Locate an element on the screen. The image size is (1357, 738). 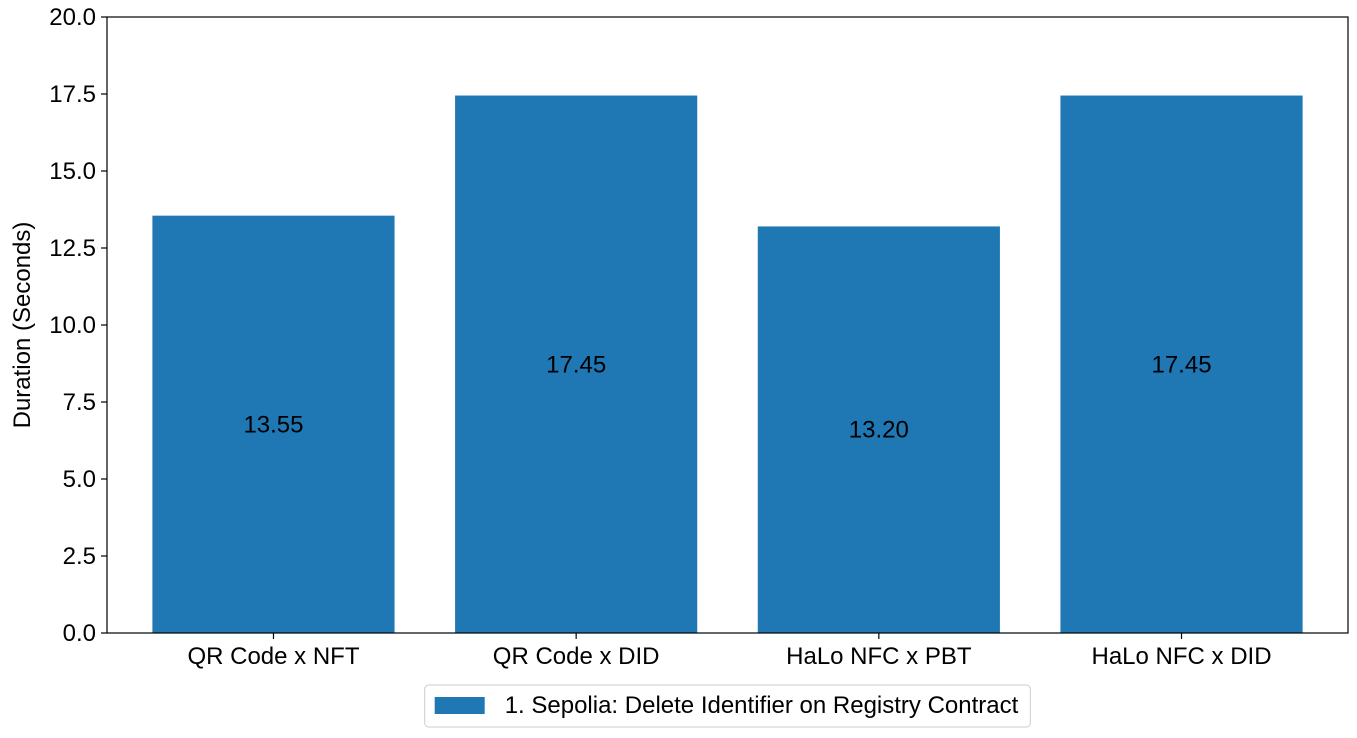
bar-value-label: 13.20 is located at coordinates (879, 430).